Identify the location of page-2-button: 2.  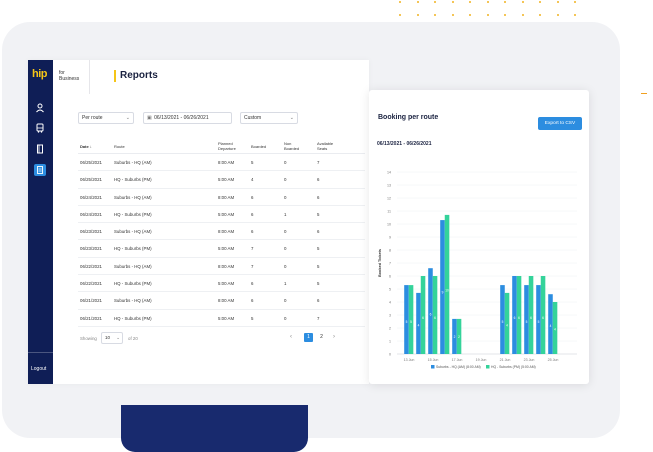
(321, 337).